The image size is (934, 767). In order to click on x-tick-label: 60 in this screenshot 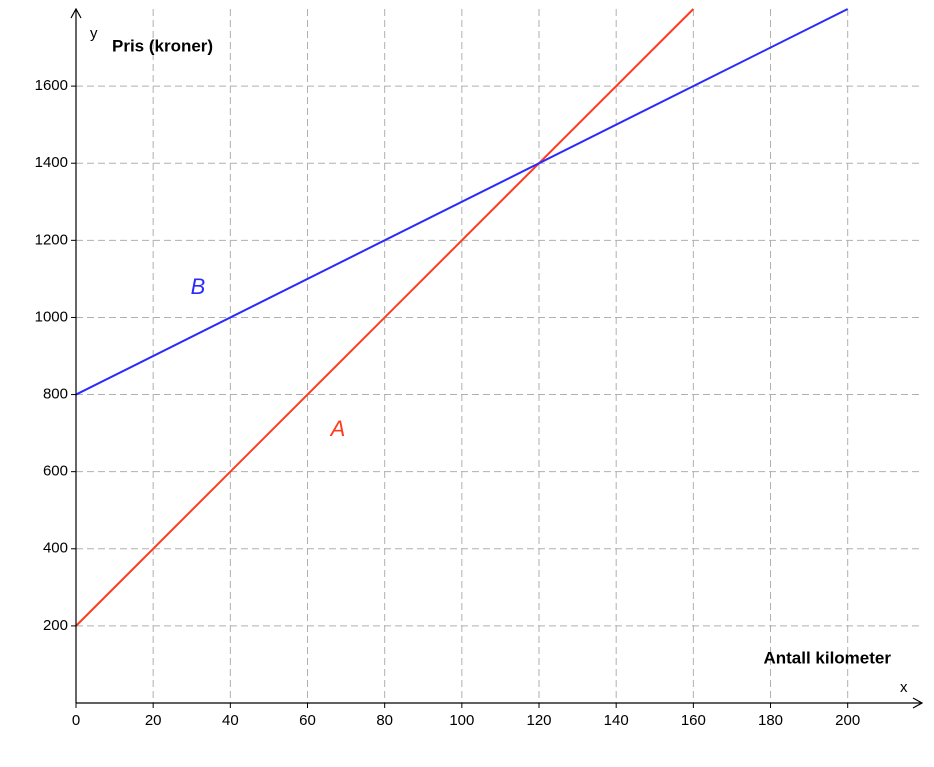, I will do `click(307, 720)`.